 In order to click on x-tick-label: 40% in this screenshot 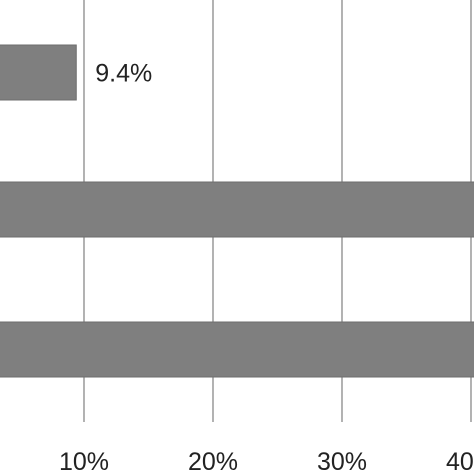, I will do `click(460, 461)`.